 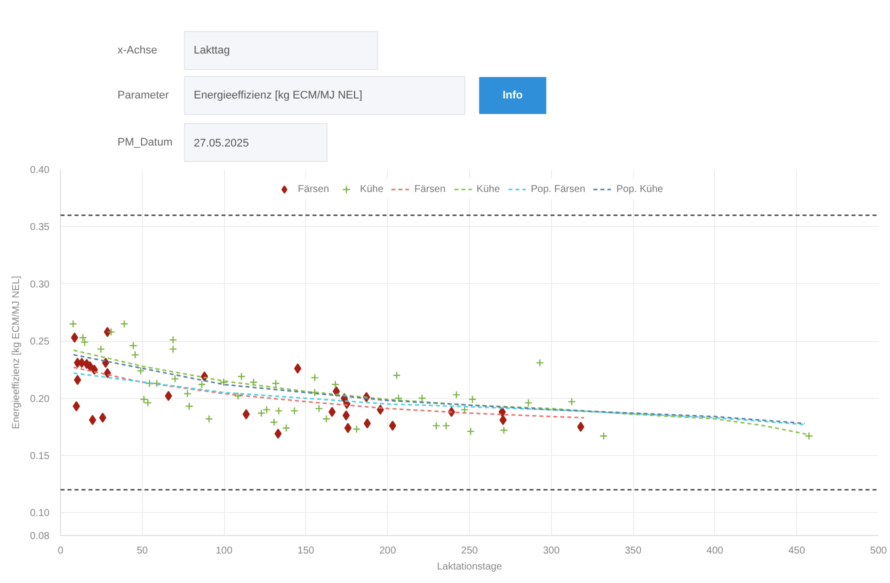 What do you see at coordinates (61, 551) in the screenshot?
I see `x-tick-label: 0` at bounding box center [61, 551].